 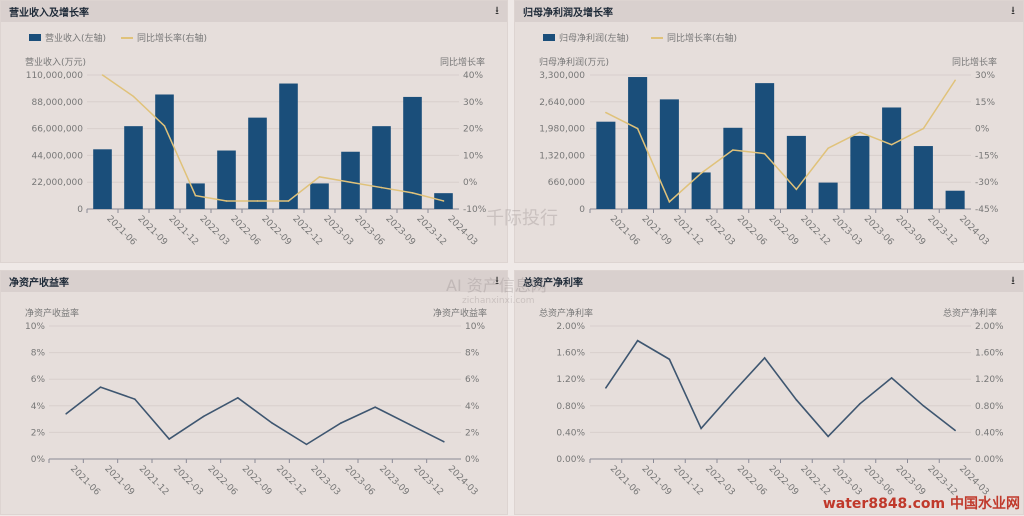 I want to click on y2-tick-label: 6%, so click(x=472, y=380).